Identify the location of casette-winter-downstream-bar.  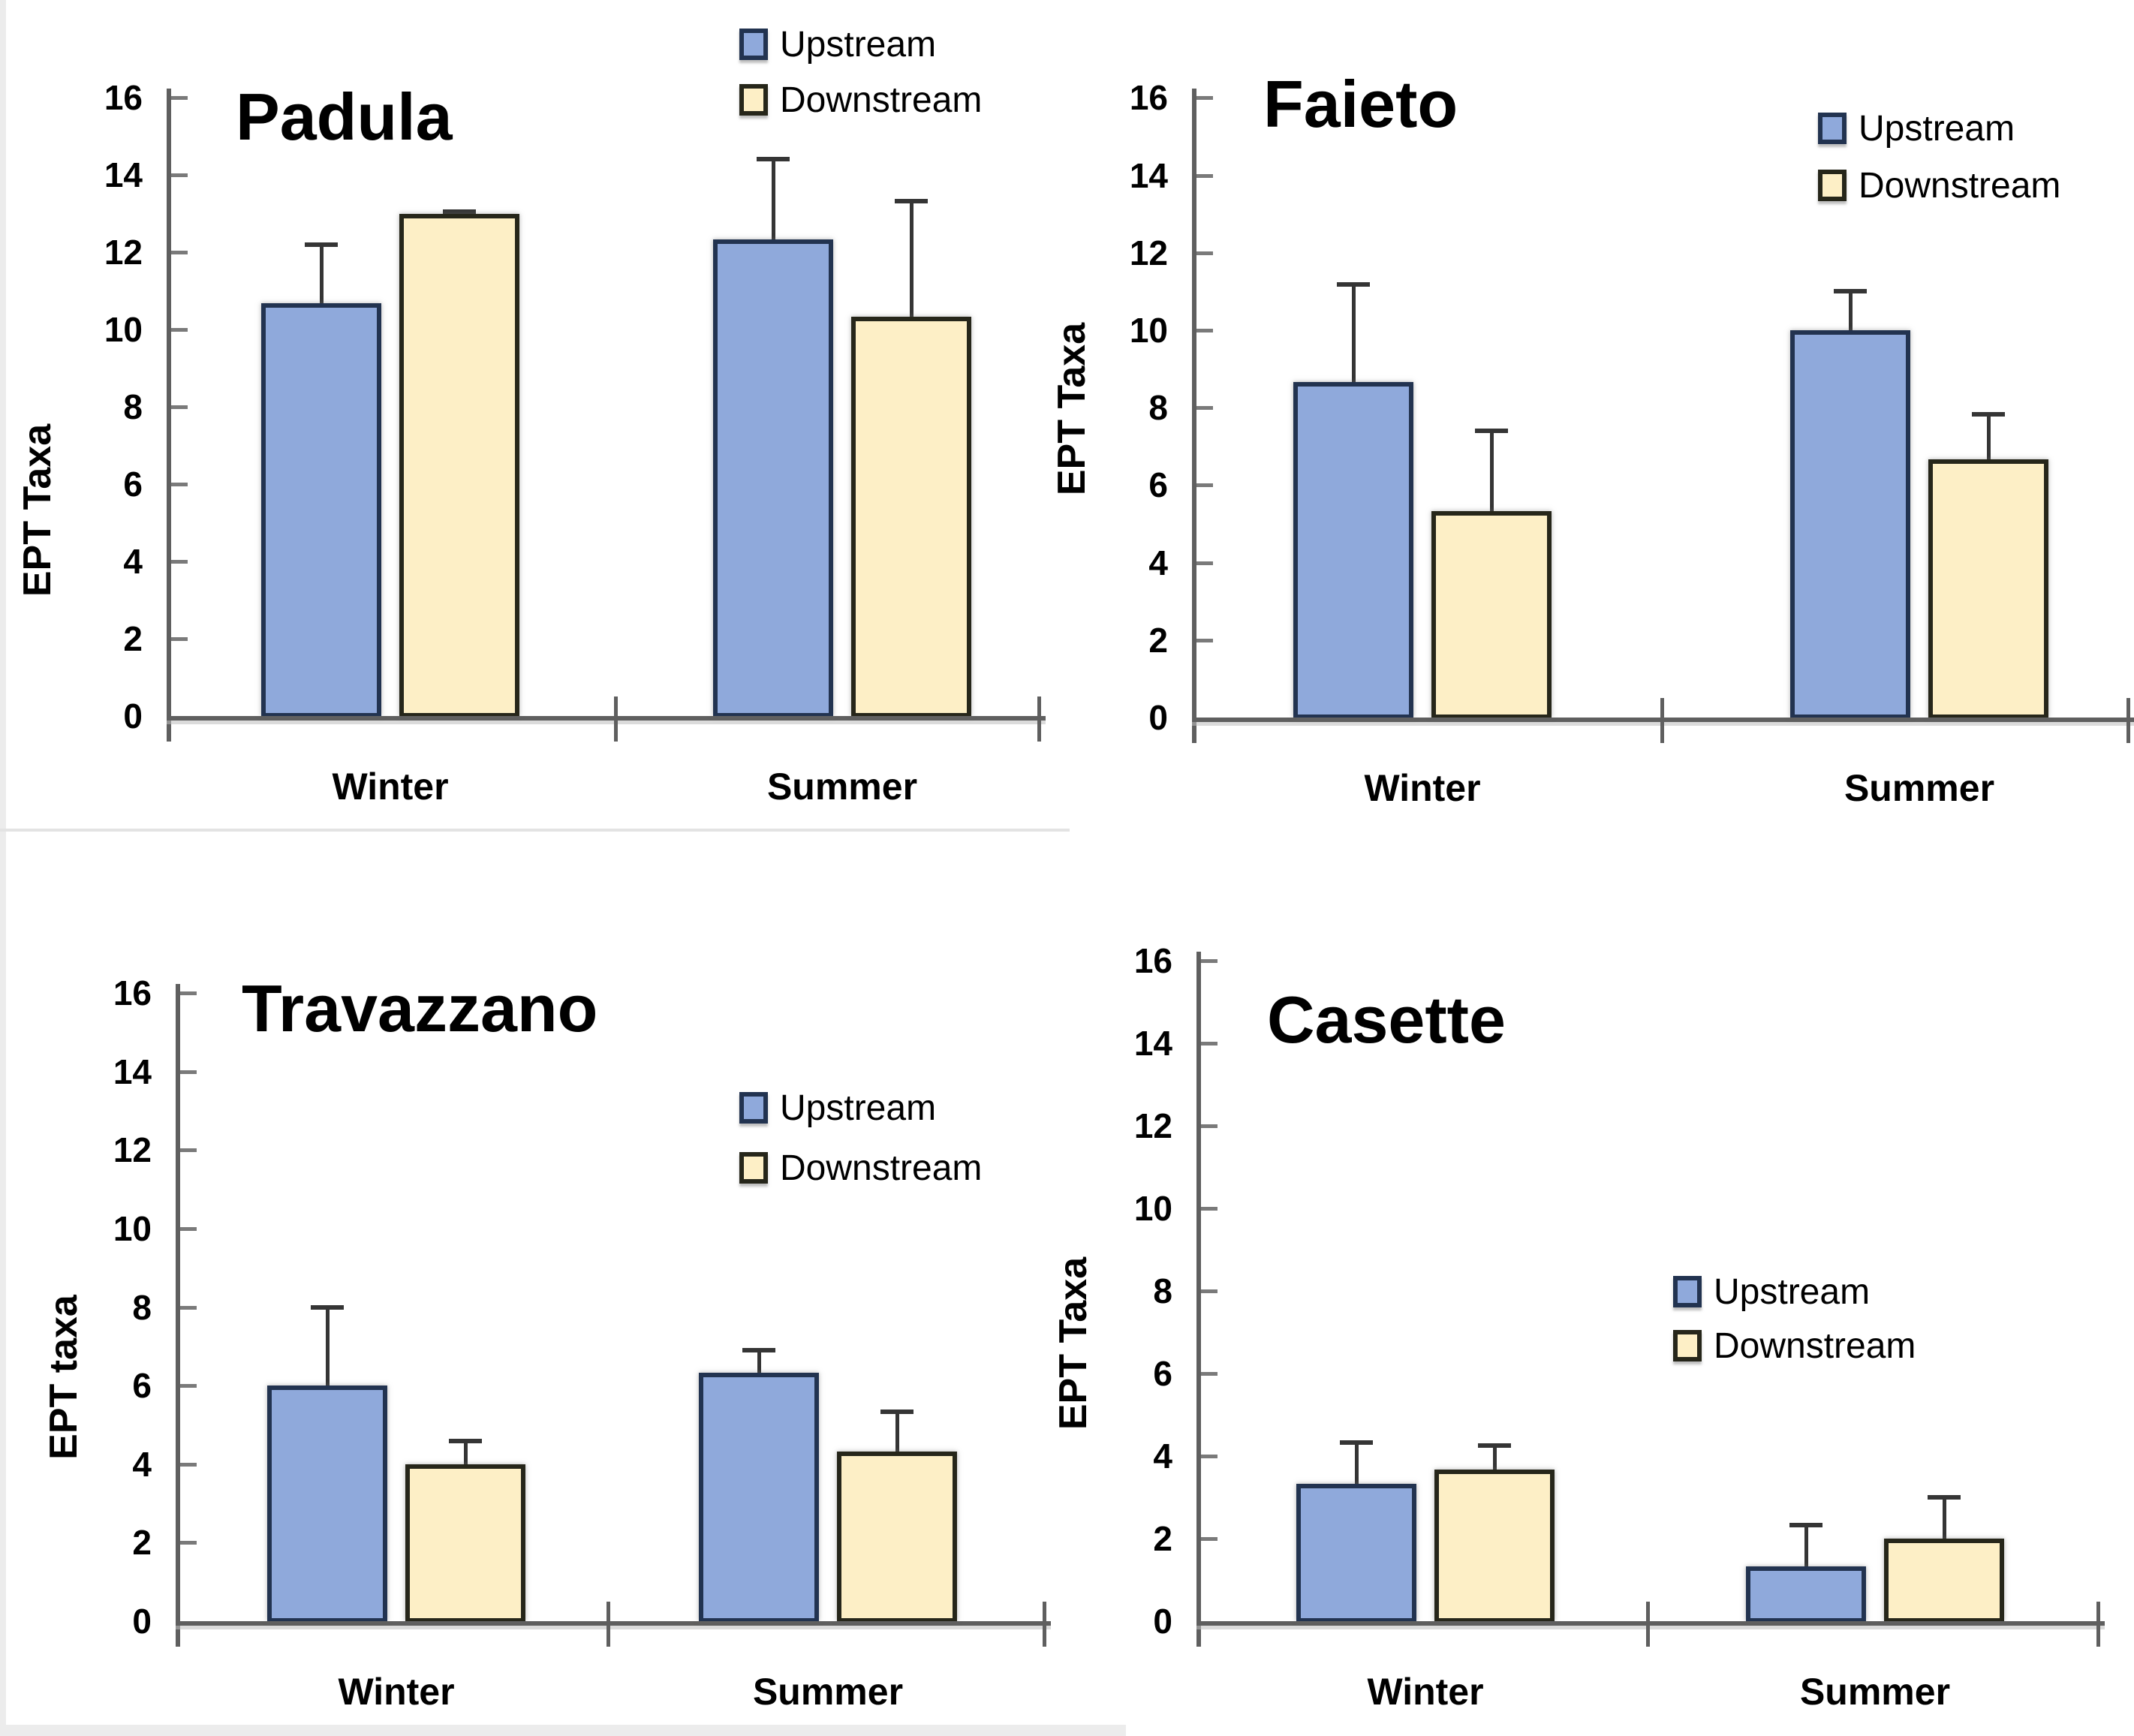
(1495, 1546).